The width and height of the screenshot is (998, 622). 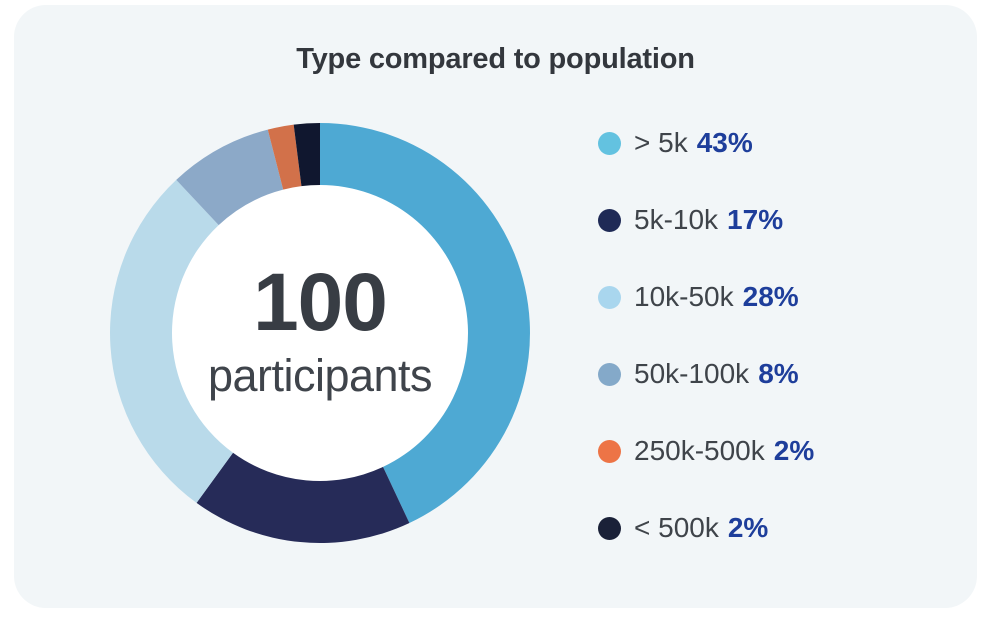 I want to click on legend-label: < 500k, so click(x=676, y=527).